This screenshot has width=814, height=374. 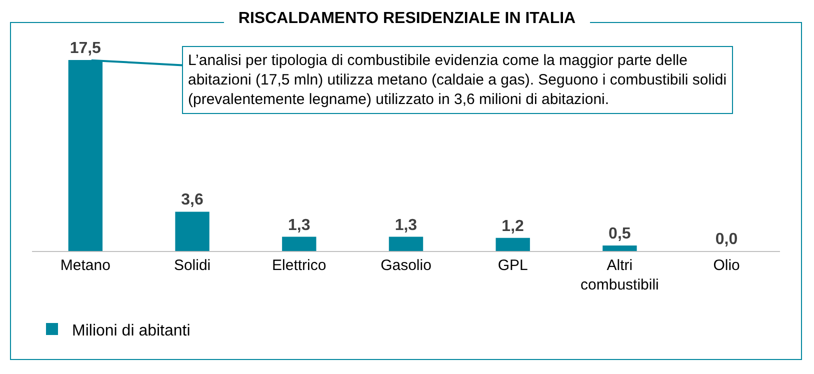 I want to click on data-label: 3,6, so click(x=192, y=200).